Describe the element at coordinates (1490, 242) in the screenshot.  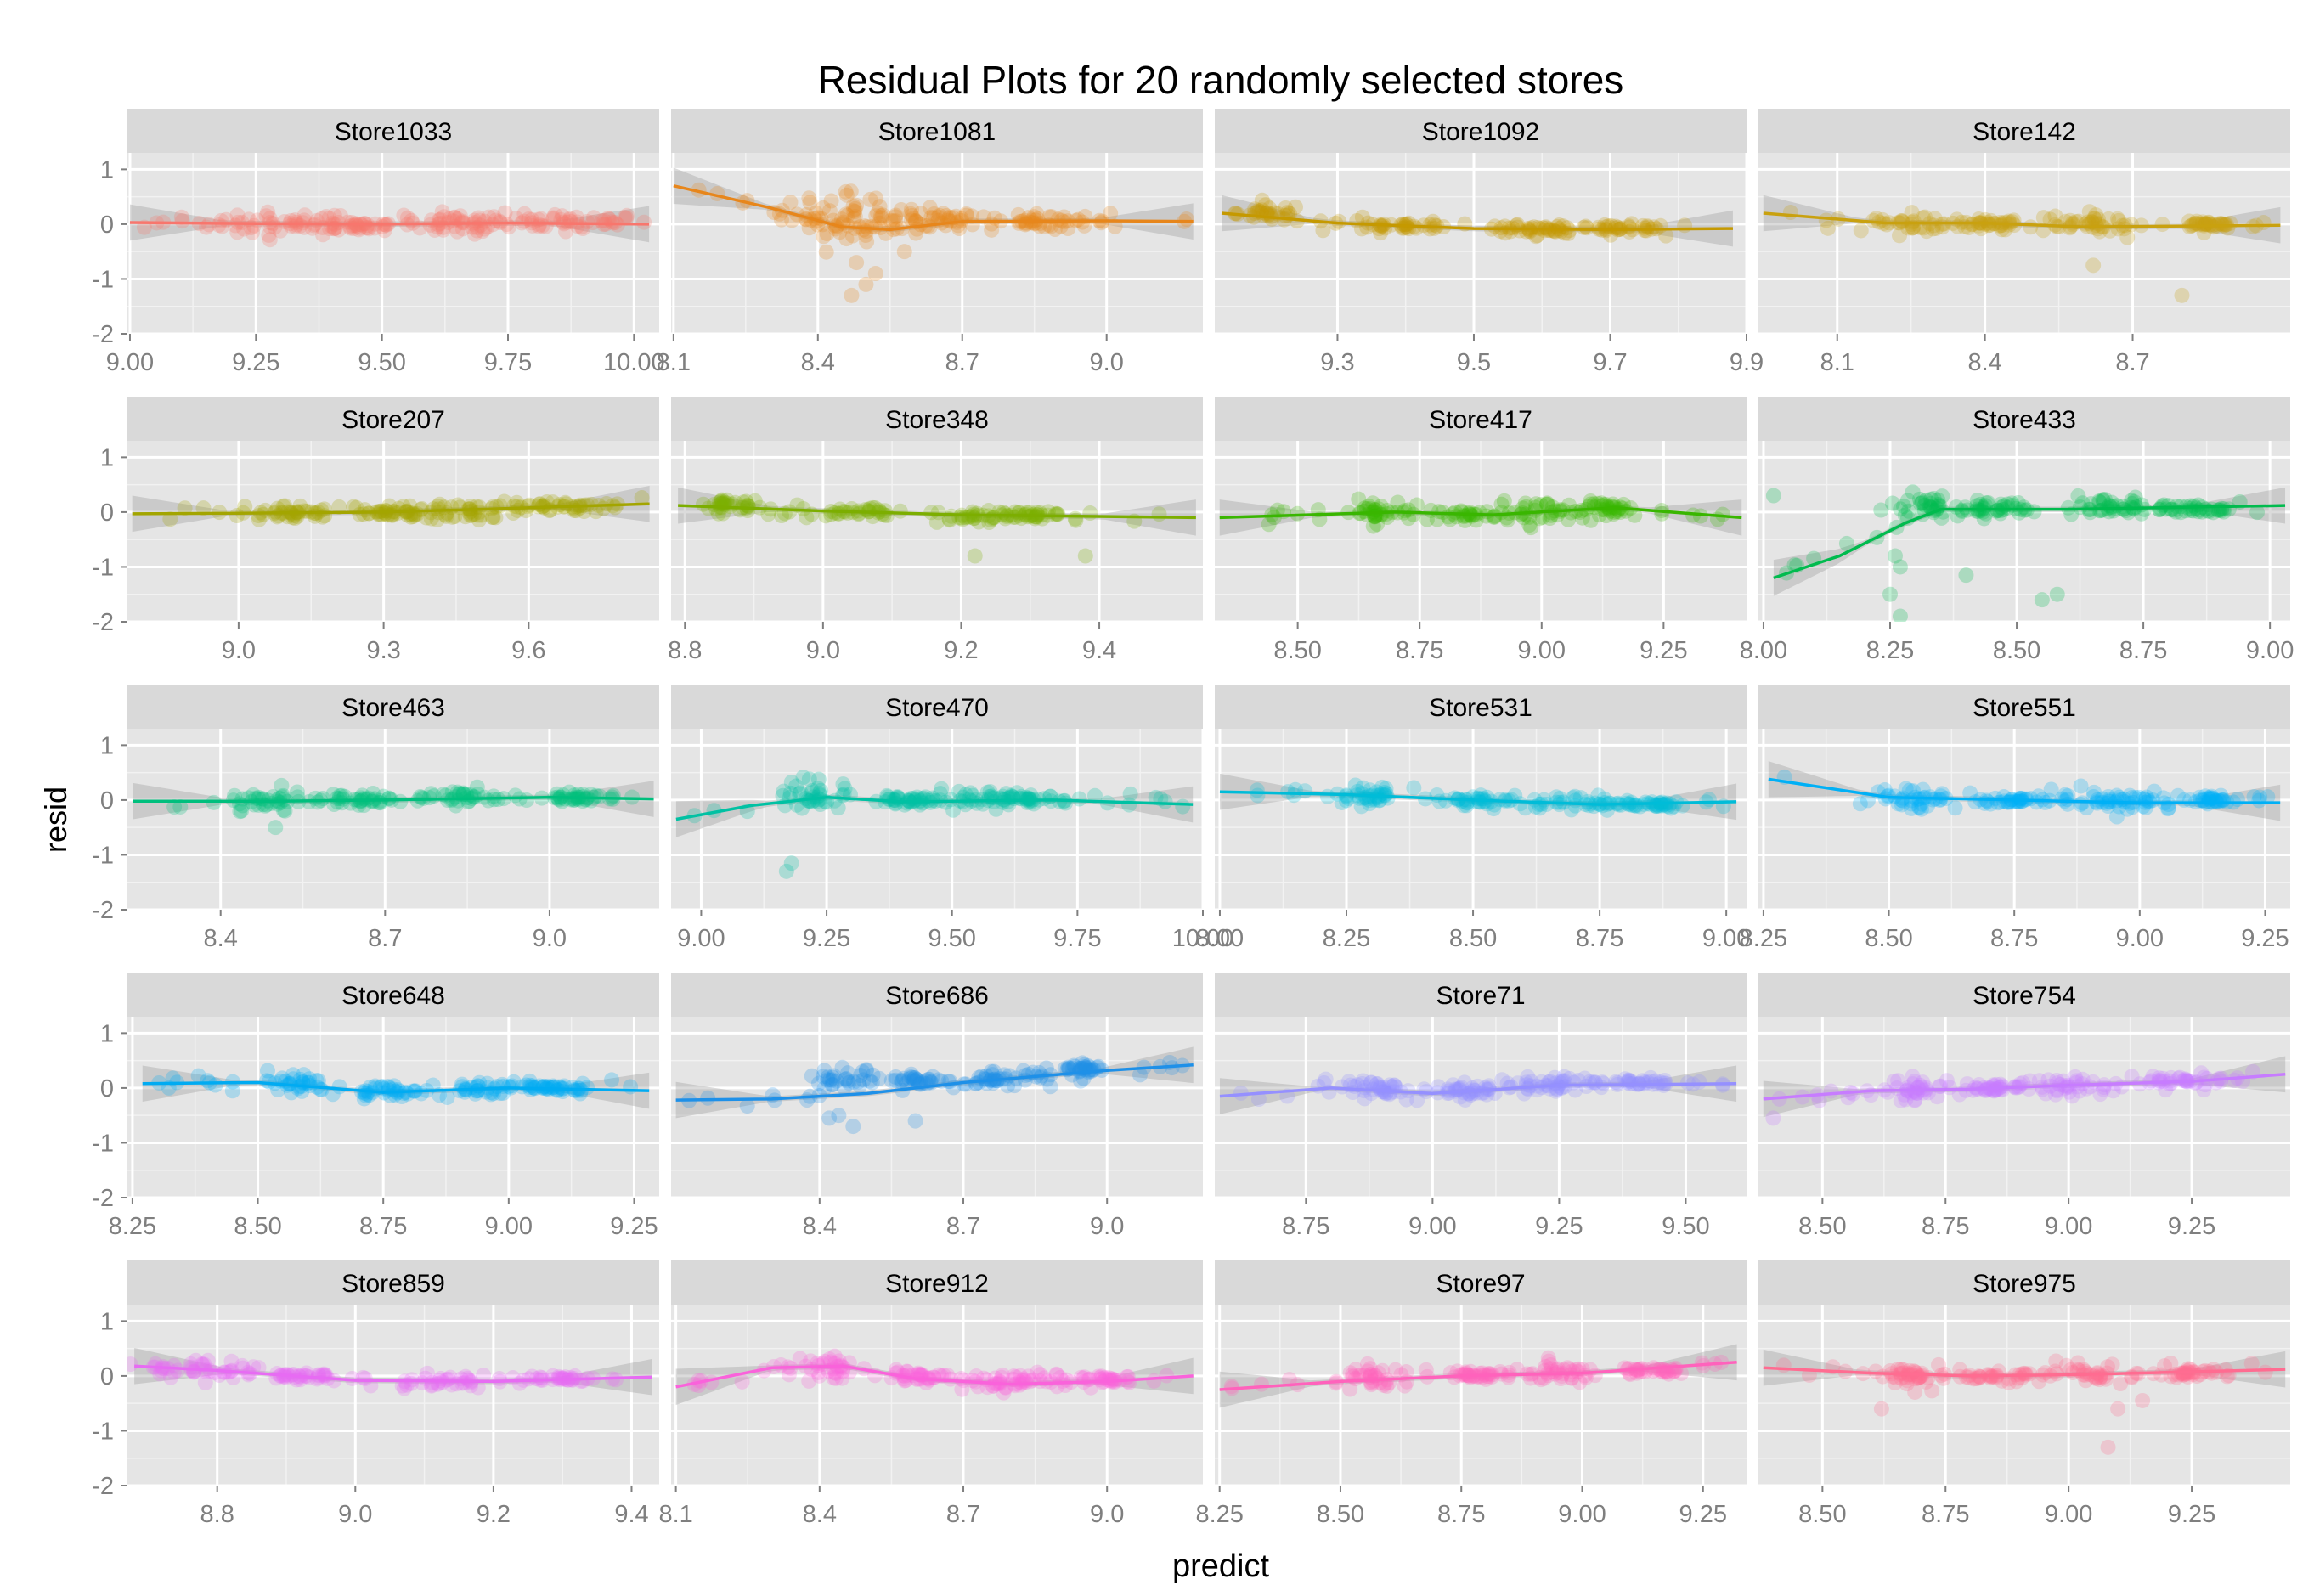
I see `facet-panel: Store1092 9.3 9.5 9.7 9.9` at that location.